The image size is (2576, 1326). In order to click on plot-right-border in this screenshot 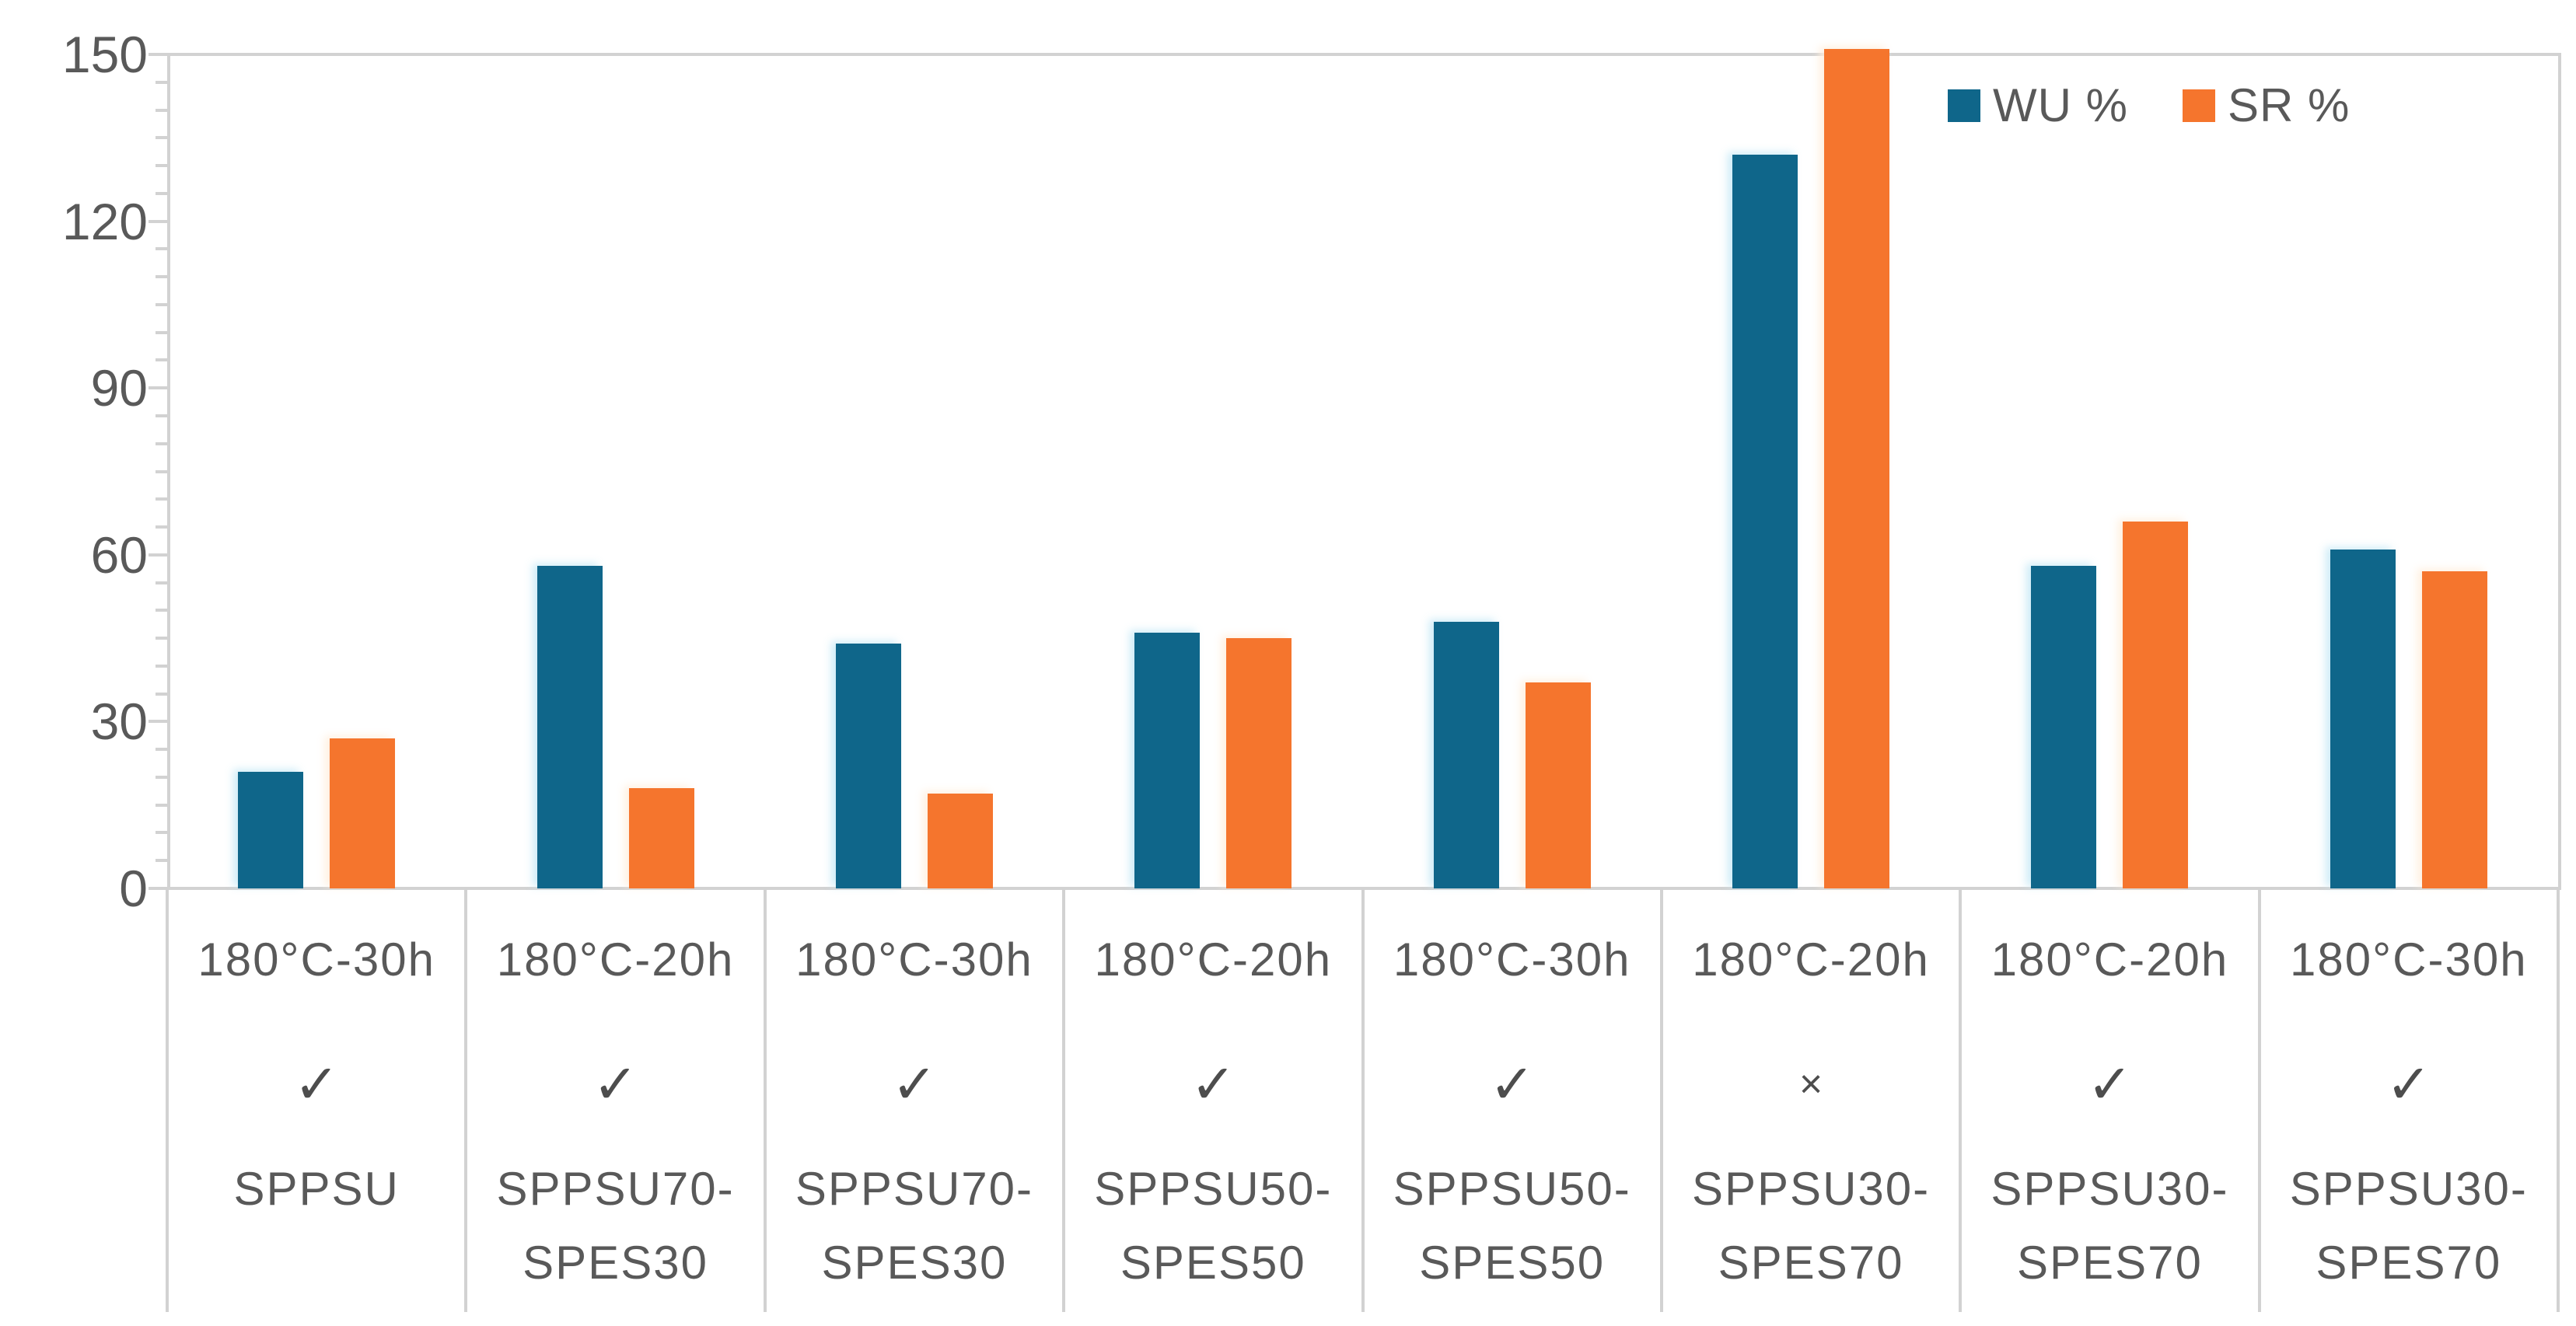, I will do `click(2559, 471)`.